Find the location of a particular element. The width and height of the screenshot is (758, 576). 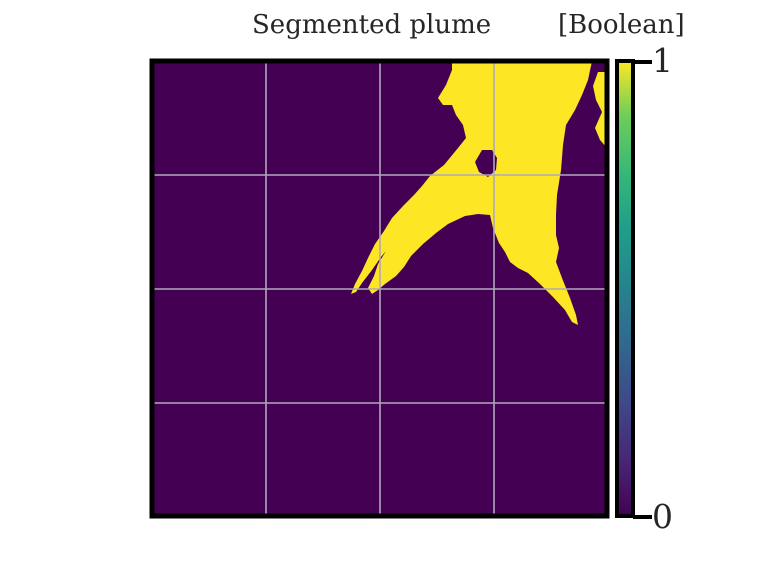

colorbar-unit-label: [Boolean] is located at coordinates (621, 25).